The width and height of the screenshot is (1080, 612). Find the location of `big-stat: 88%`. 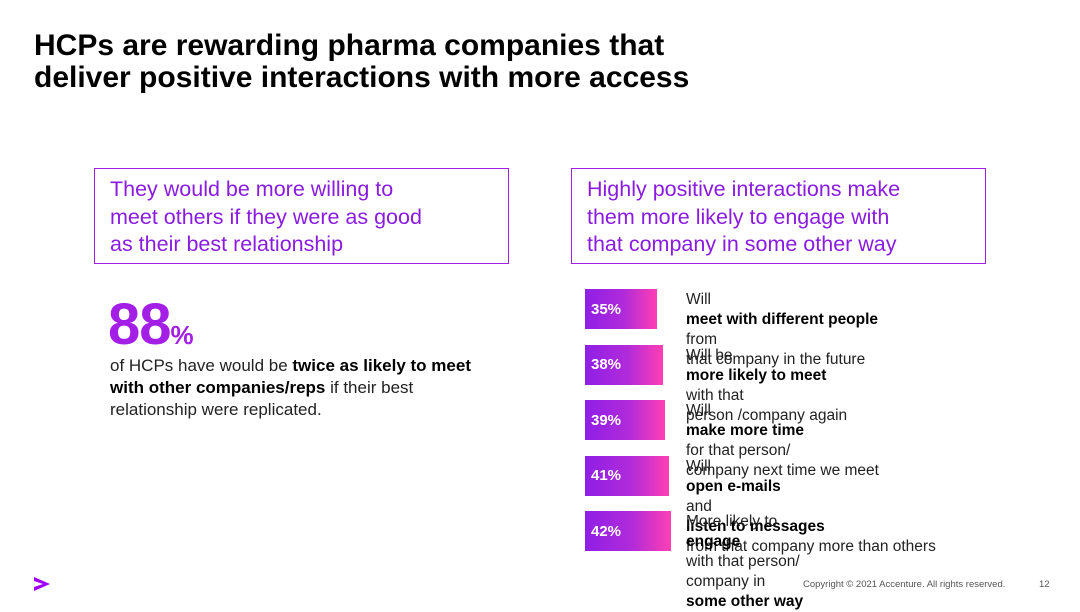

big-stat: 88% is located at coordinates (151, 325).